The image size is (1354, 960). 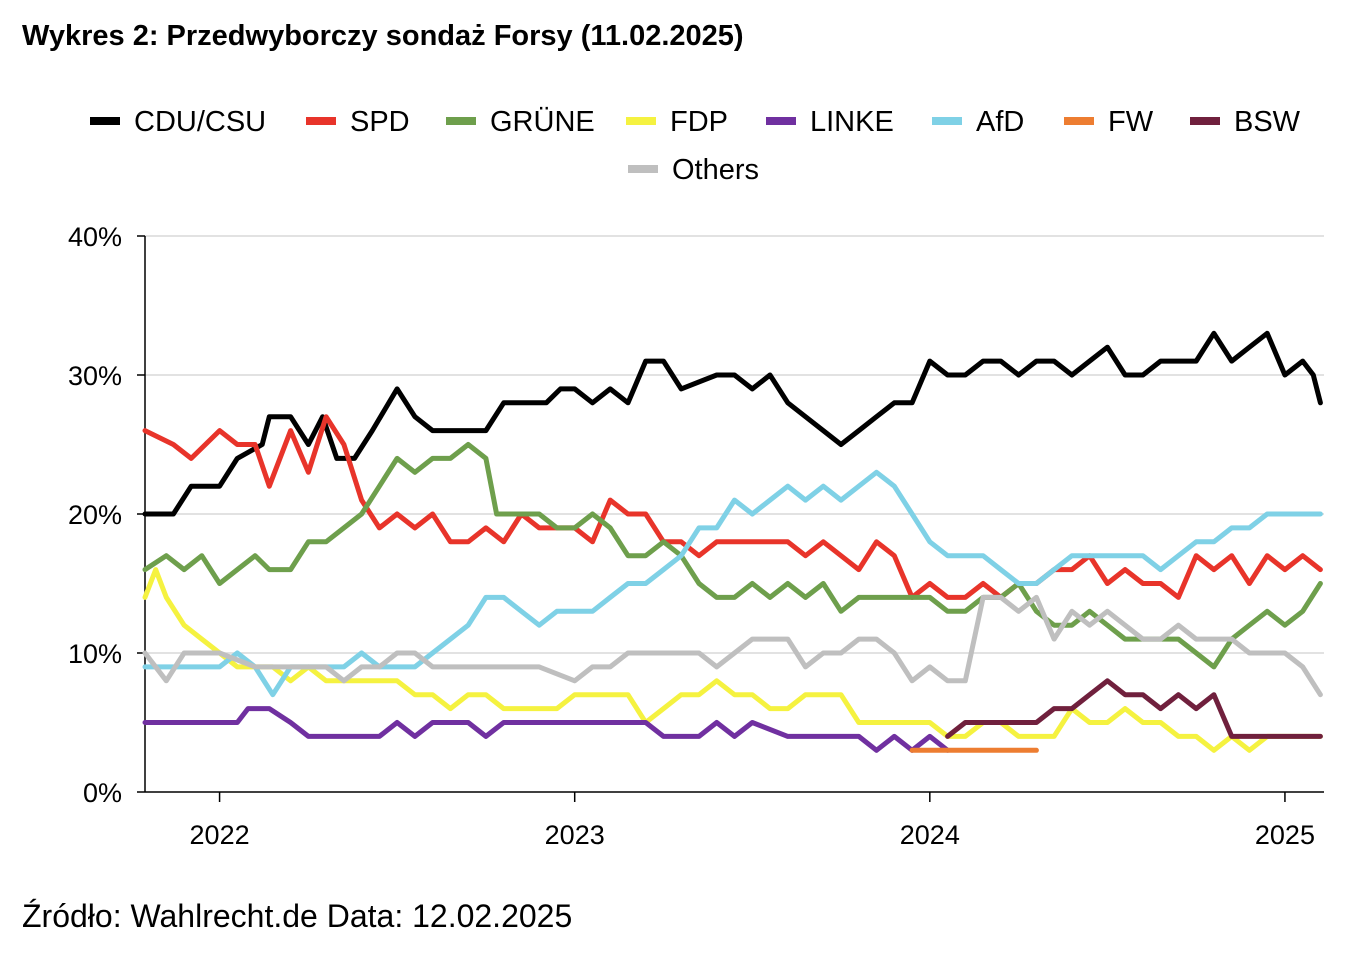 I want to click on y-tick-label: 0%, so click(x=102, y=793).